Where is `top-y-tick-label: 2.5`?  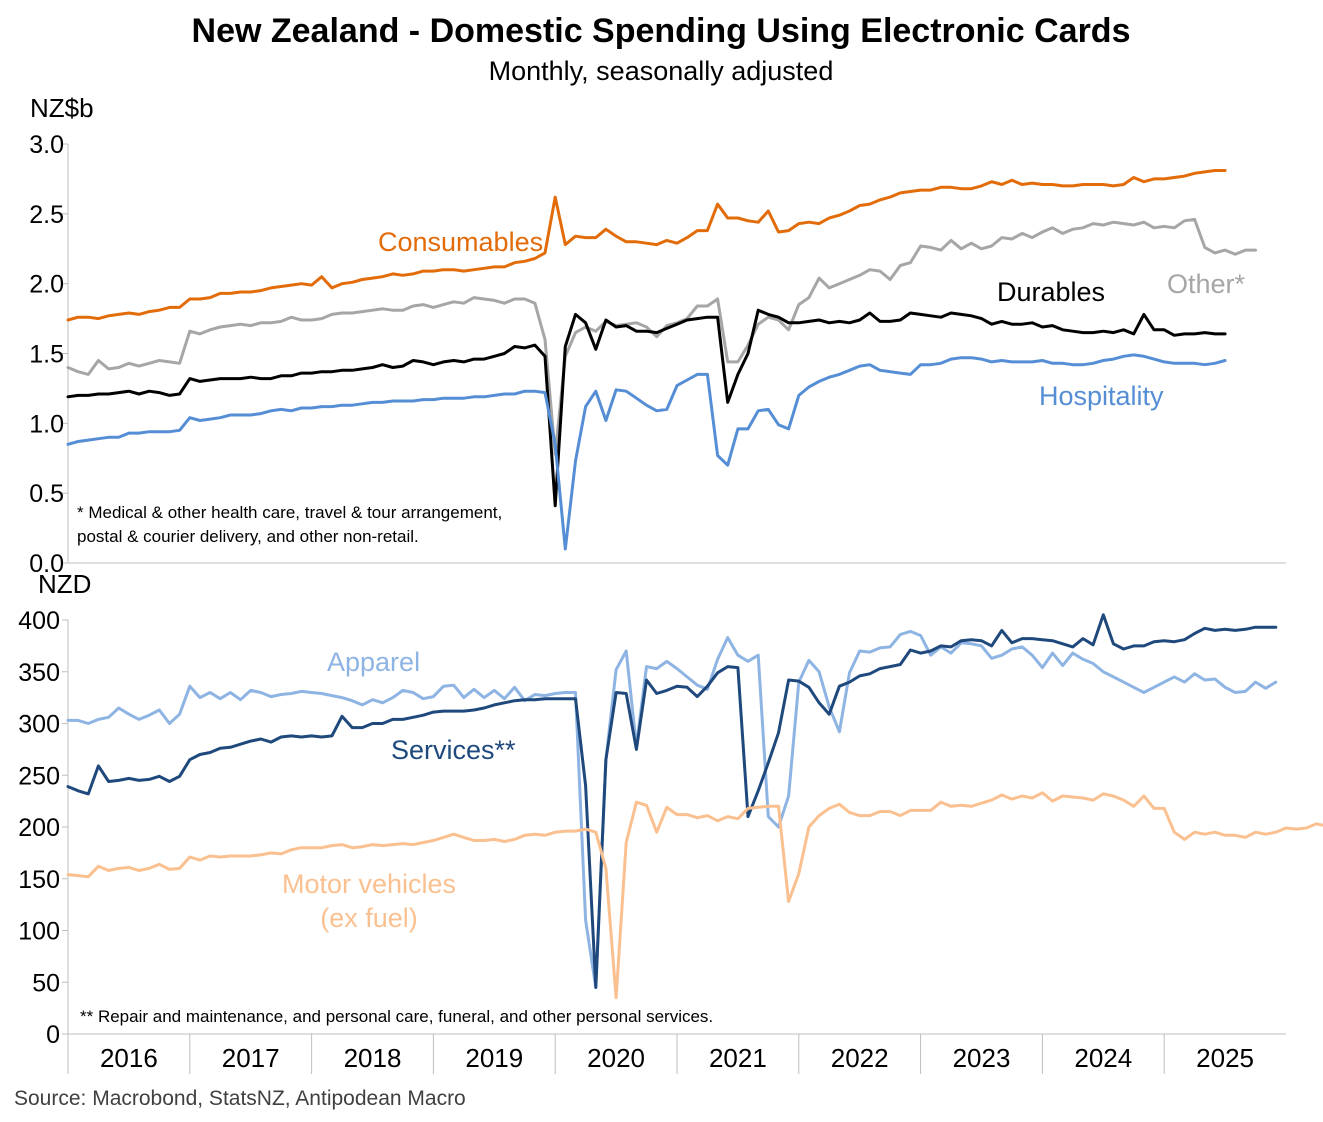 top-y-tick-label: 2.5 is located at coordinates (46, 215).